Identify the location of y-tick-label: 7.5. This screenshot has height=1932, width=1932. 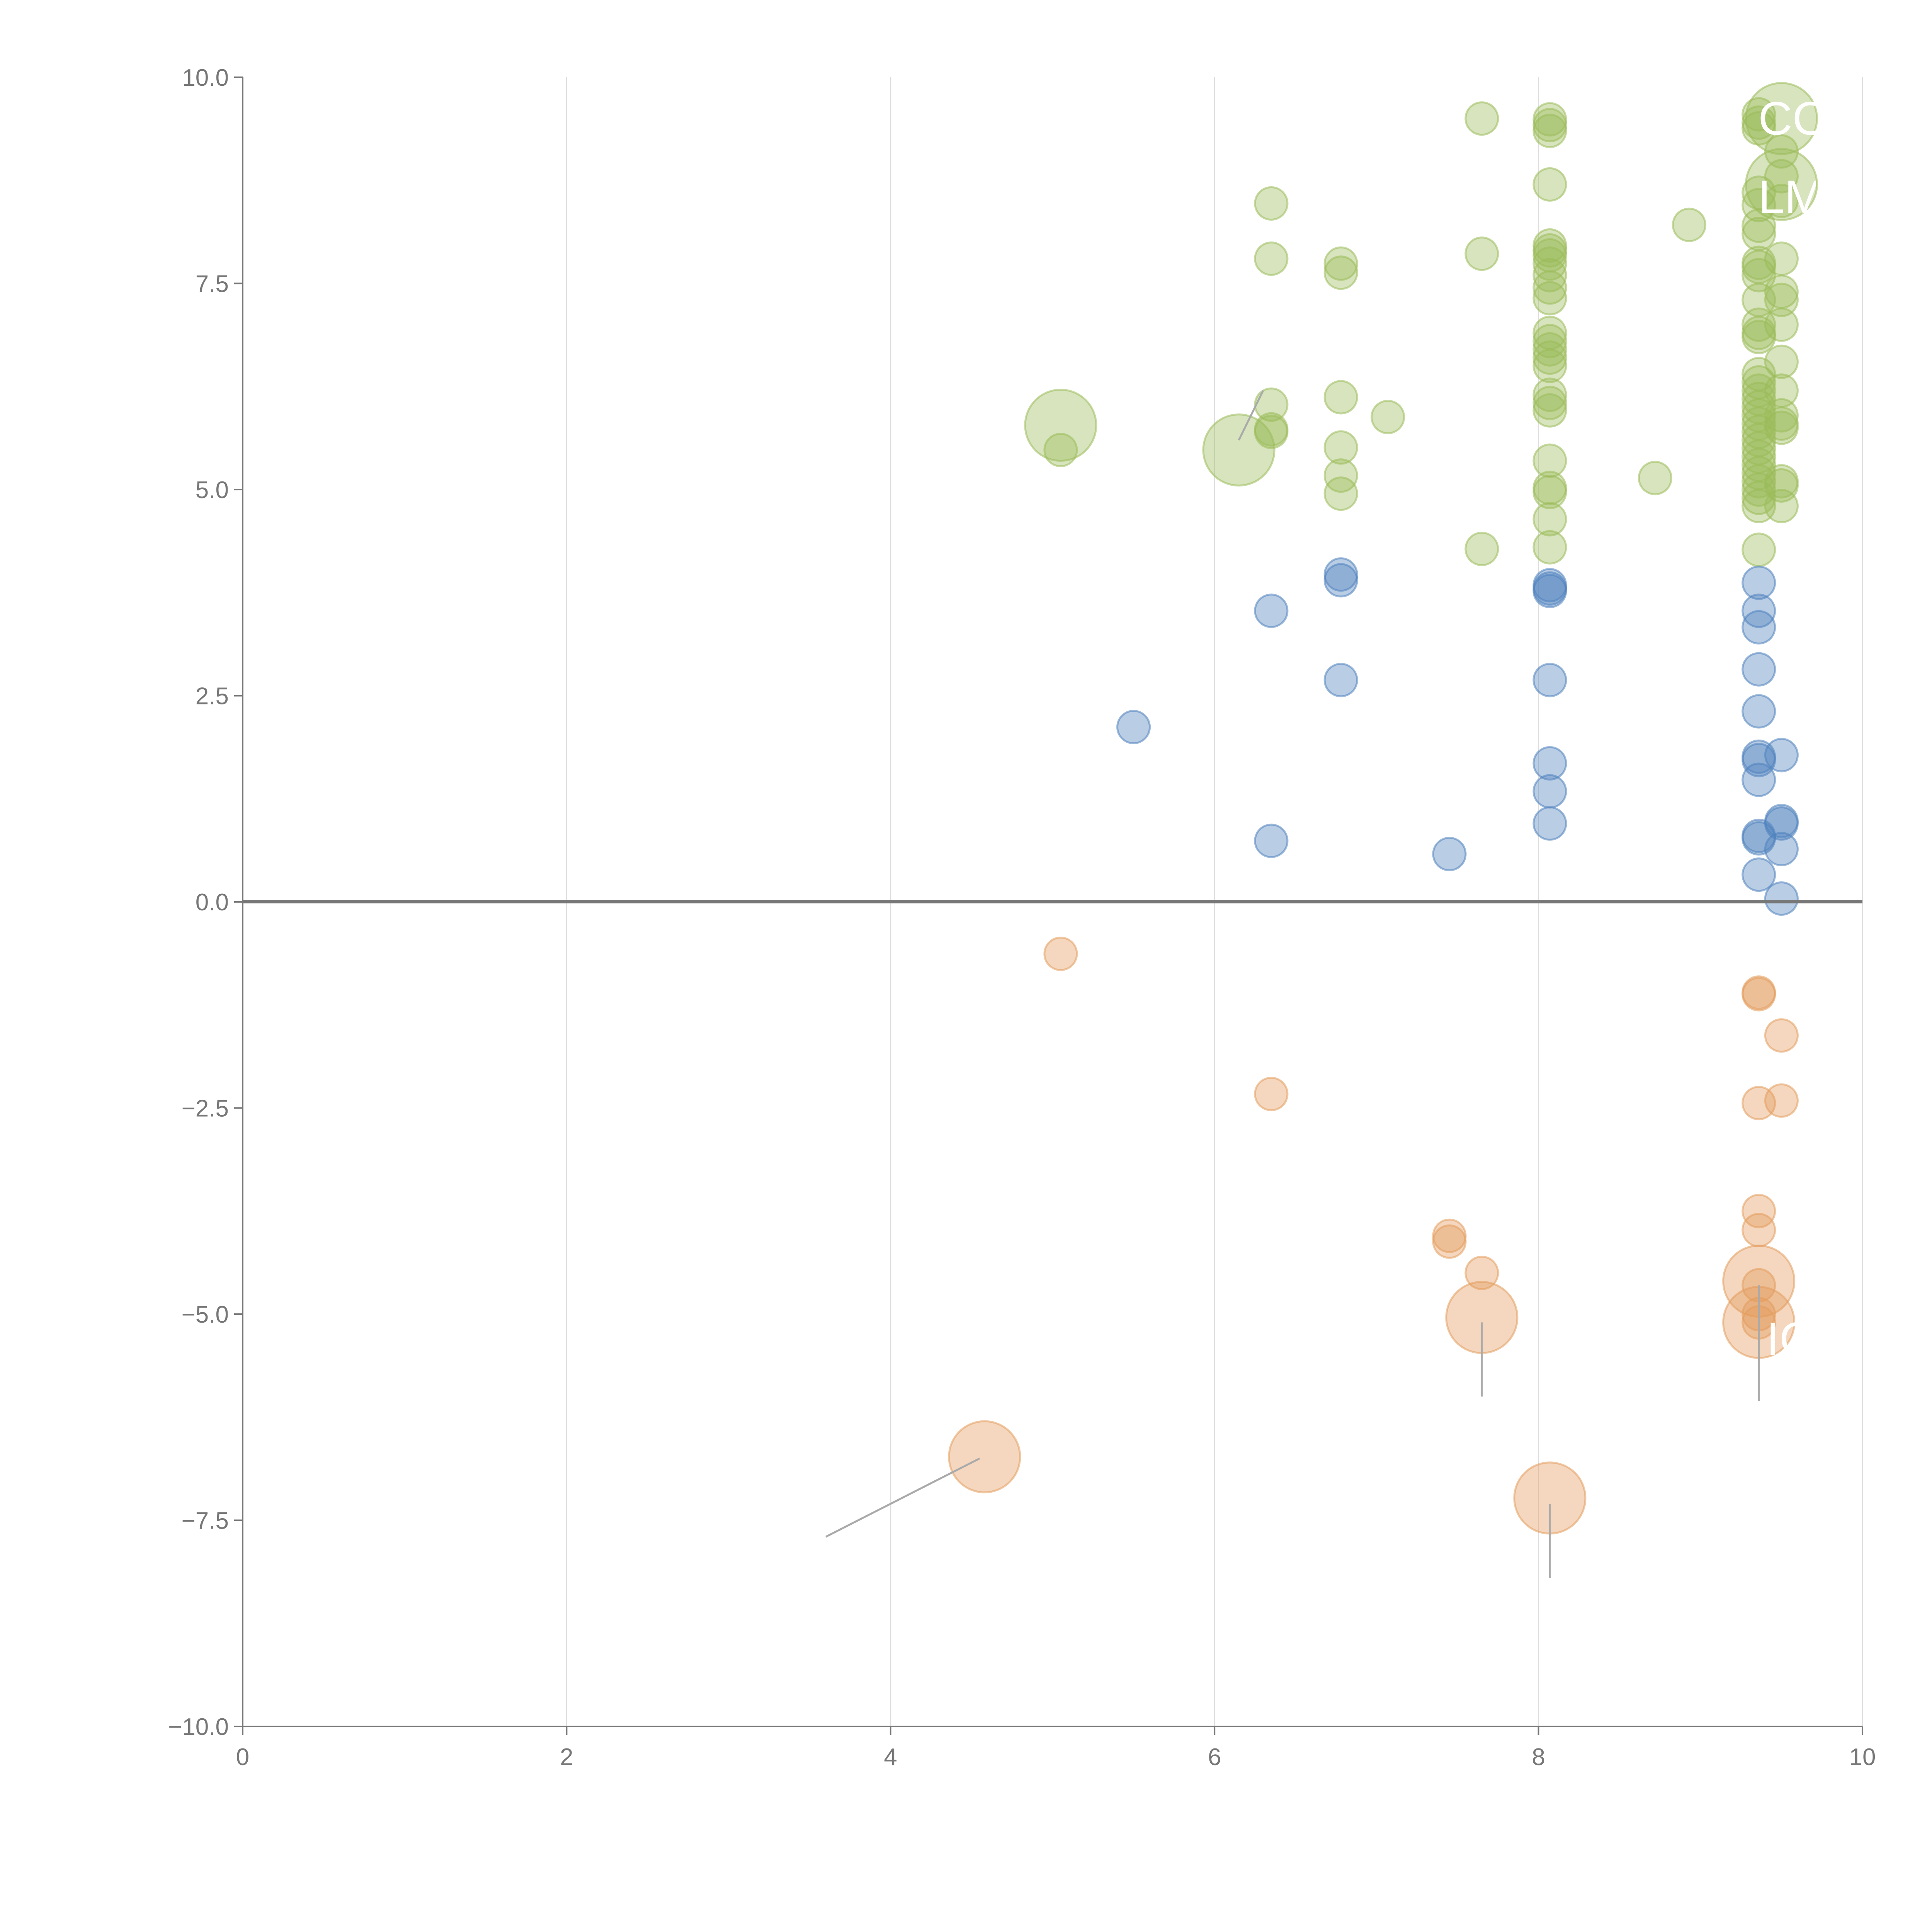
(212, 284).